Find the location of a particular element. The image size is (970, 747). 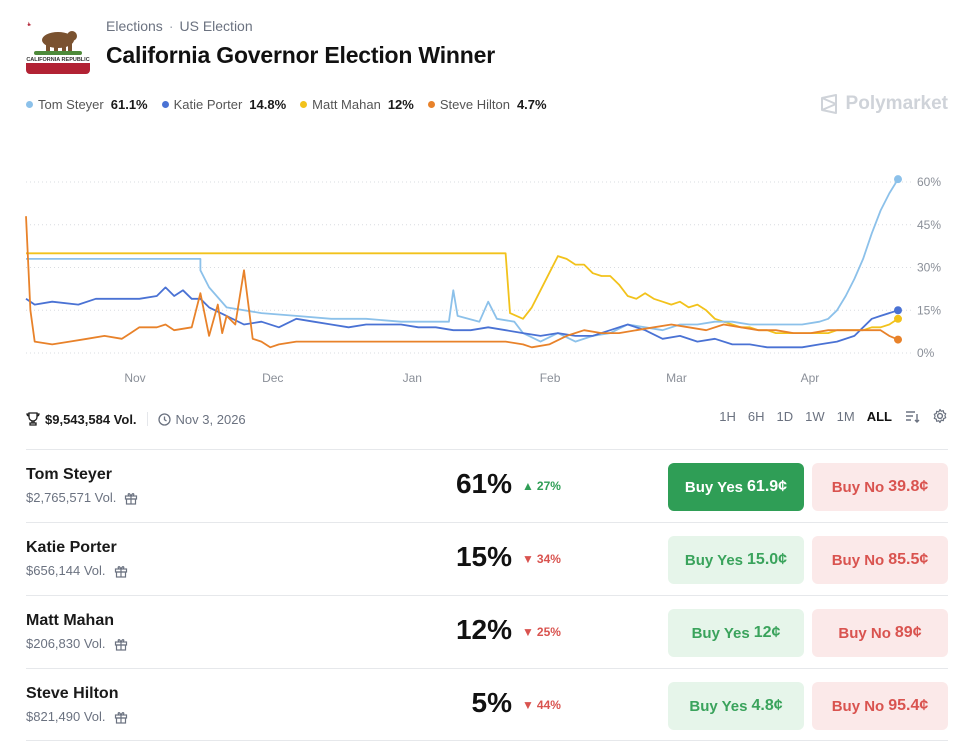

range-1h: 1H is located at coordinates (727, 416).